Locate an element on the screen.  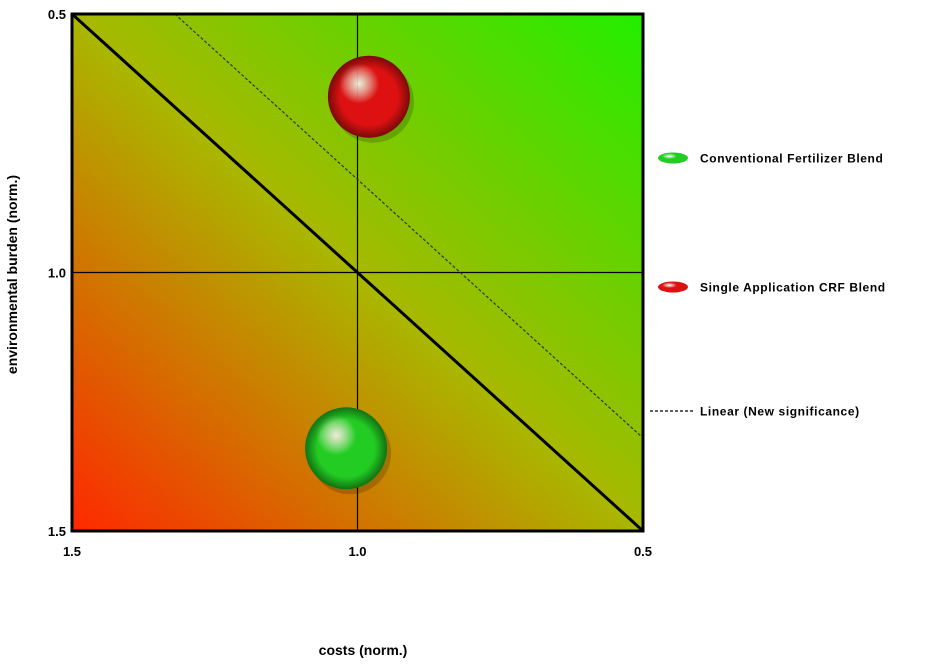
legend-item-single-application-crf-blend: Single Application CRF Blend is located at coordinates (772, 288).